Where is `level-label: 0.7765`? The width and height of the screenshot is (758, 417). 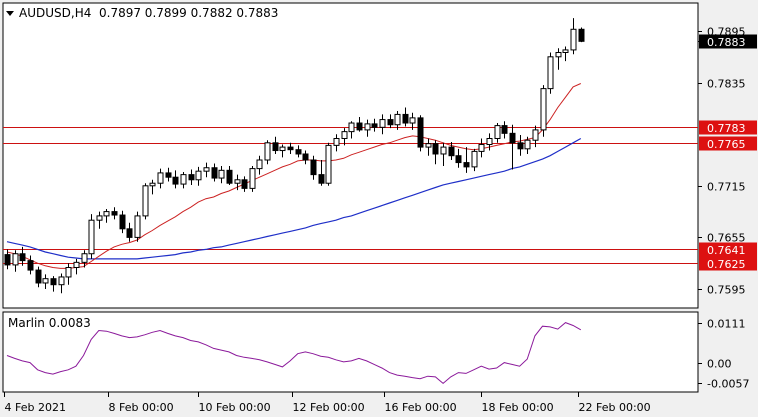 level-label: 0.7765 is located at coordinates (726, 144).